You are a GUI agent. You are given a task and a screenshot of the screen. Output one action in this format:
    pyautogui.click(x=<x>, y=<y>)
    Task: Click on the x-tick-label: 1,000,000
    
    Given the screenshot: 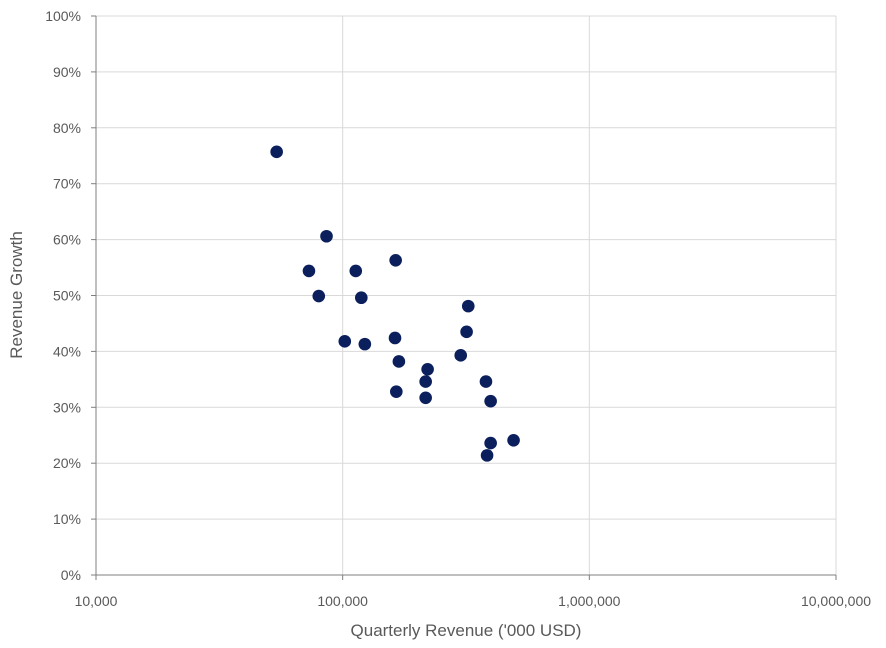 What is the action you would take?
    pyautogui.click(x=589, y=601)
    